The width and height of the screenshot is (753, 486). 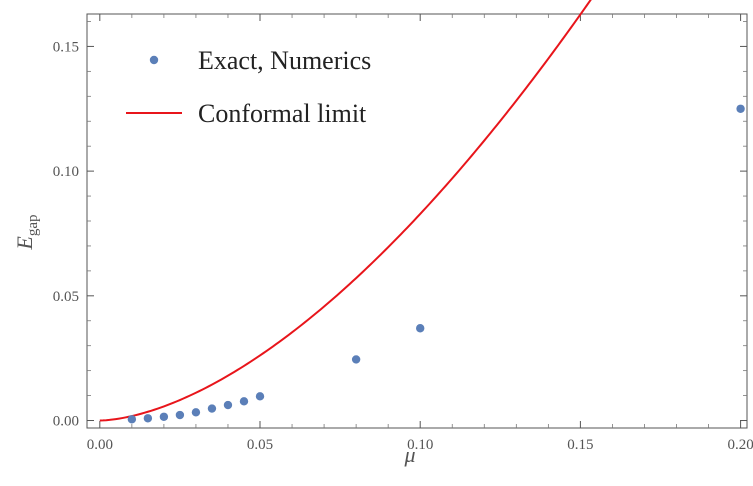 What do you see at coordinates (66, 172) in the screenshot?
I see `y-tick-label: 0.10` at bounding box center [66, 172].